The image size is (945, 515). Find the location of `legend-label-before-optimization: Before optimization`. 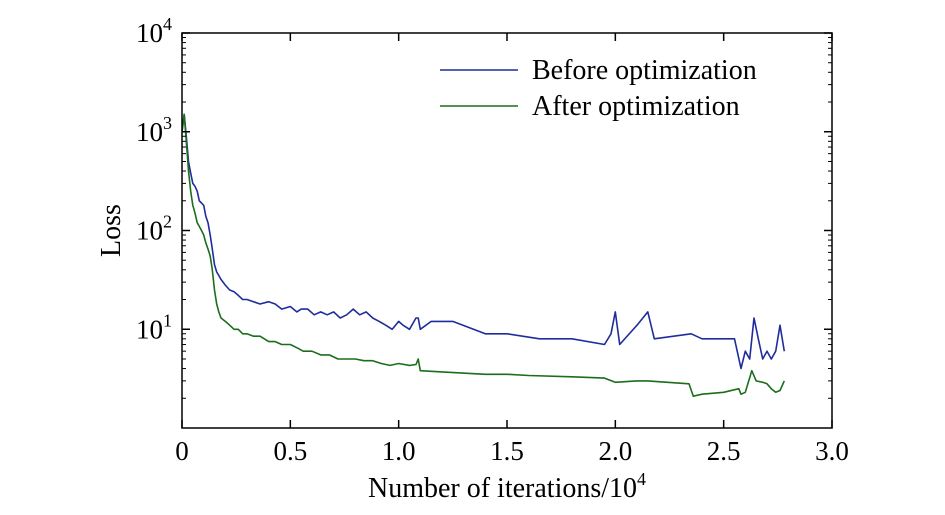

legend-label-before-optimization: Before optimization is located at coordinates (644, 70).